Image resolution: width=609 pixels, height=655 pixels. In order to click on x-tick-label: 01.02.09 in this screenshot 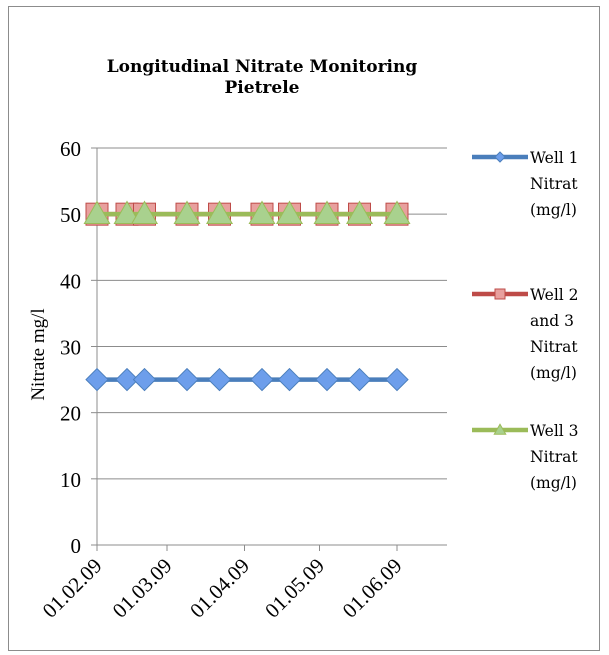, I will do `click(72, 588)`.